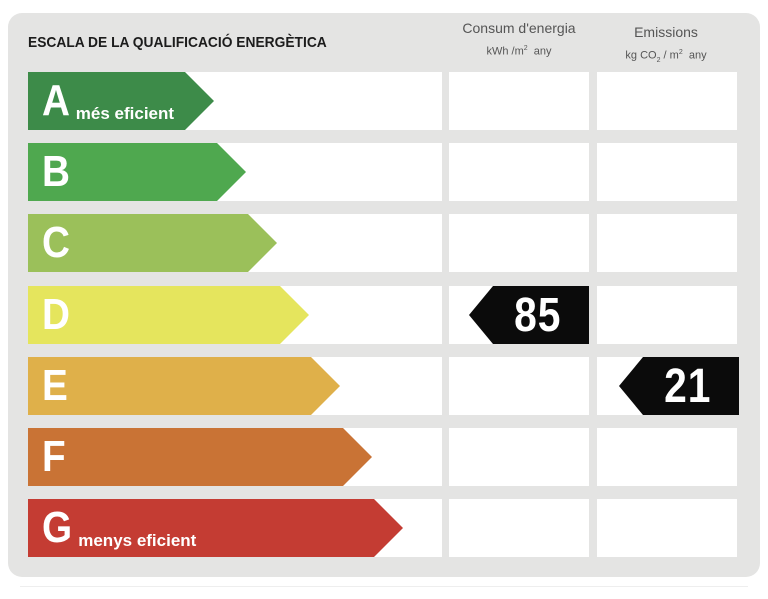 This screenshot has height=599, width=768. I want to click on consumption-cell-e, so click(519, 386).